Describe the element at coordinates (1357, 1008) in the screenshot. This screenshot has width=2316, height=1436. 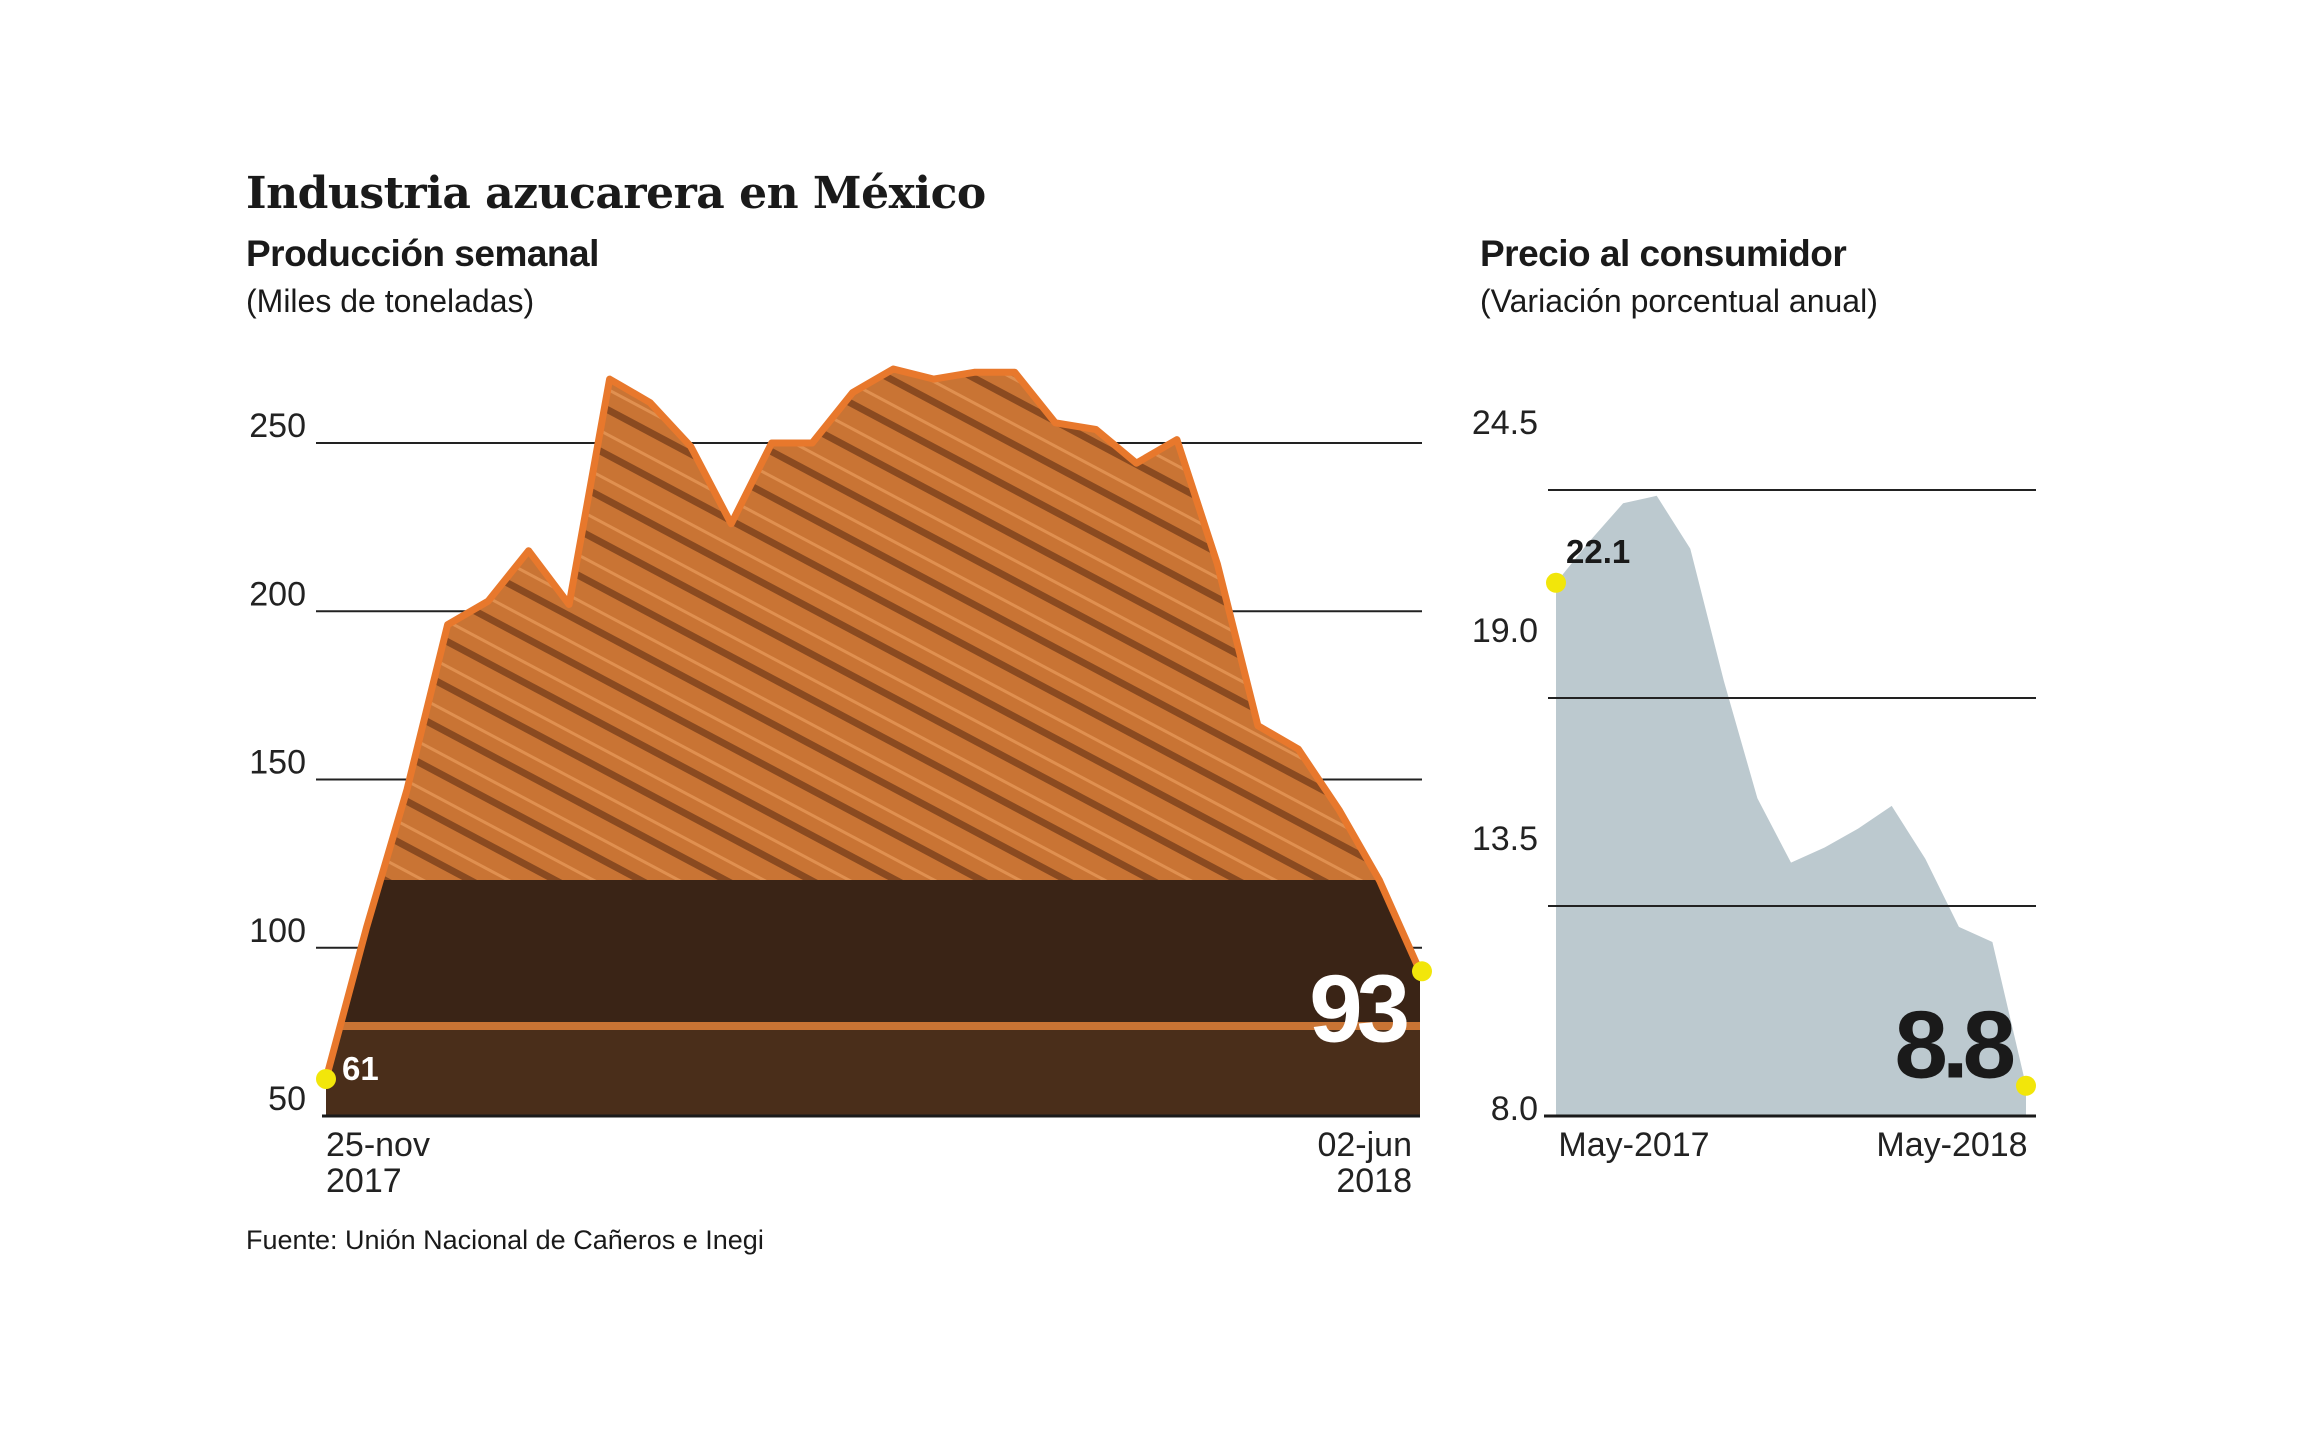
I see `production-end-label: 93` at that location.